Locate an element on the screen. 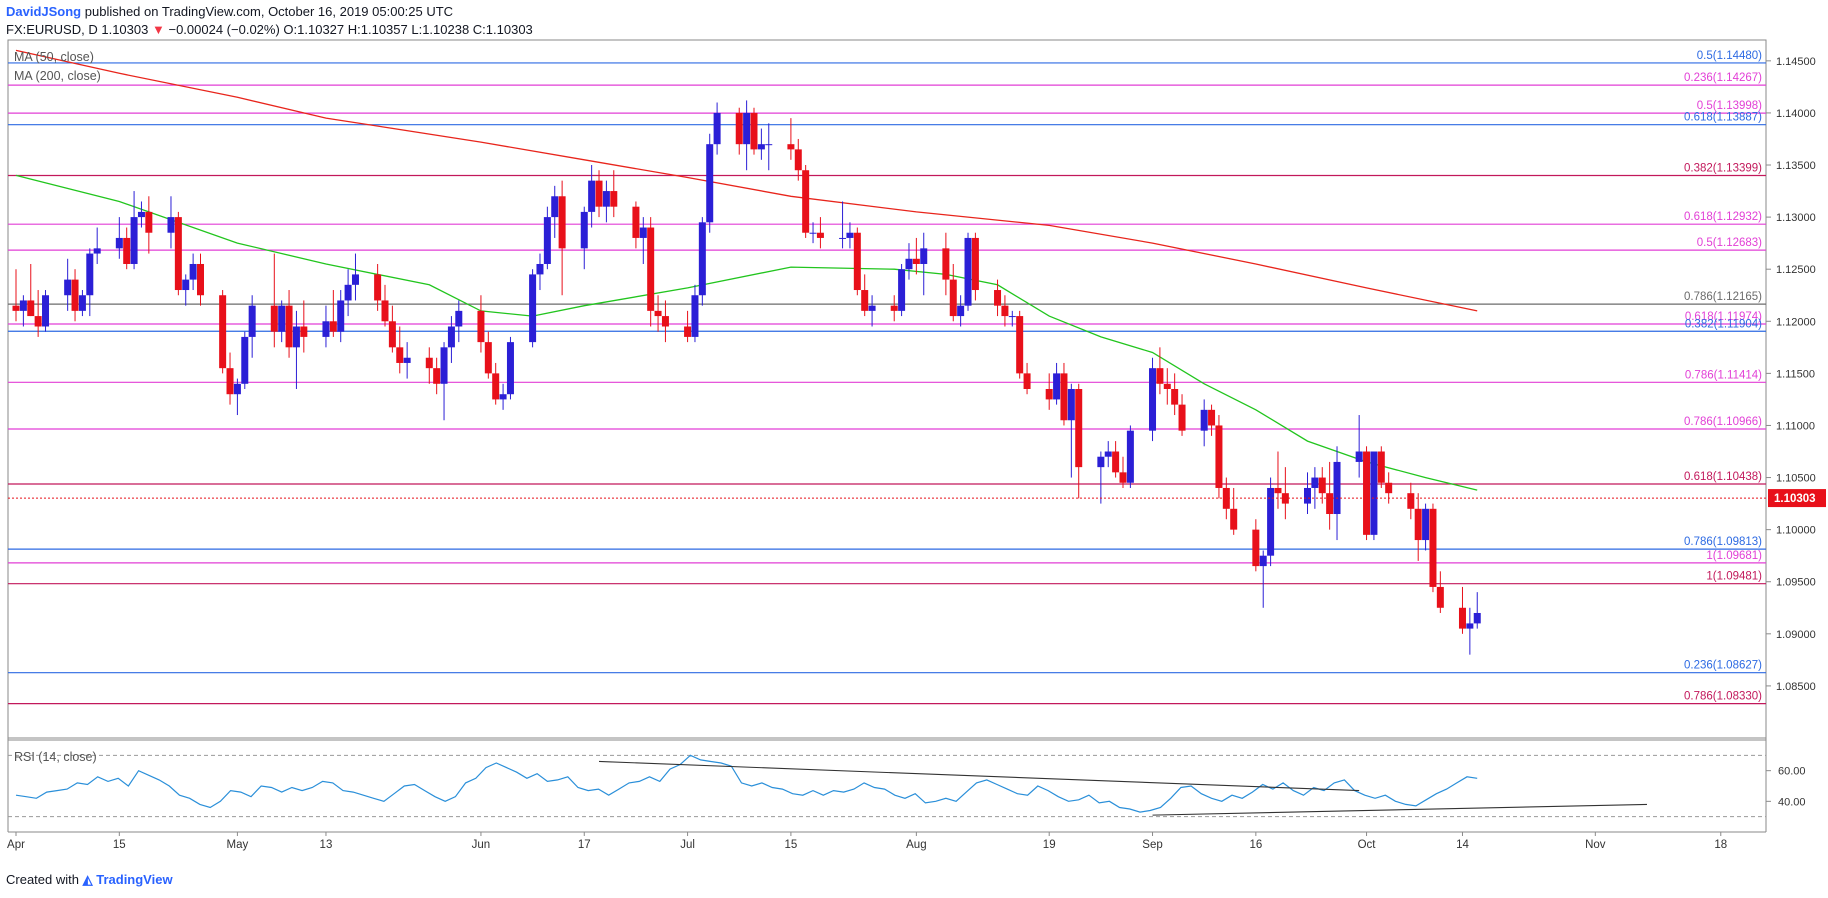 The image size is (1828, 898). rsi-line is located at coordinates (746, 783).